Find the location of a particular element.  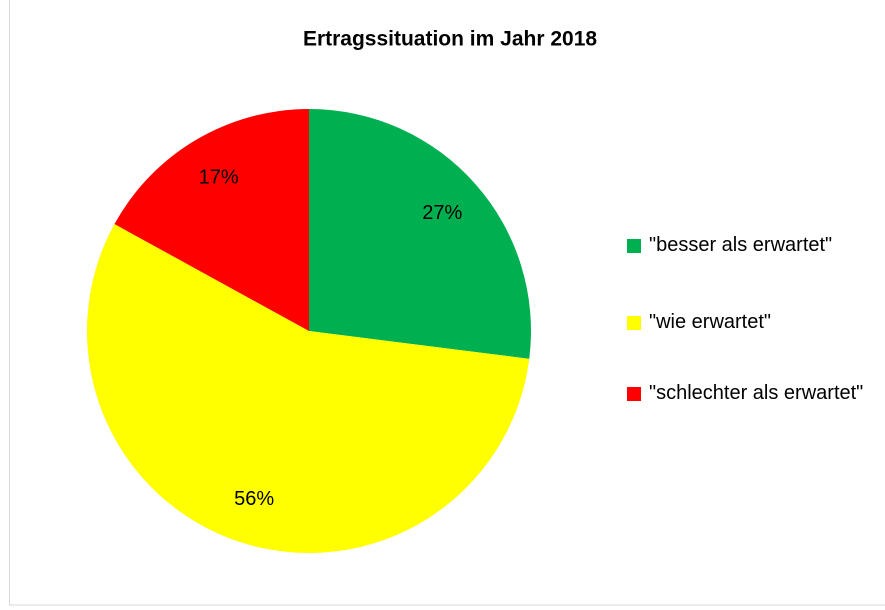

data-label: 56% is located at coordinates (254, 499).